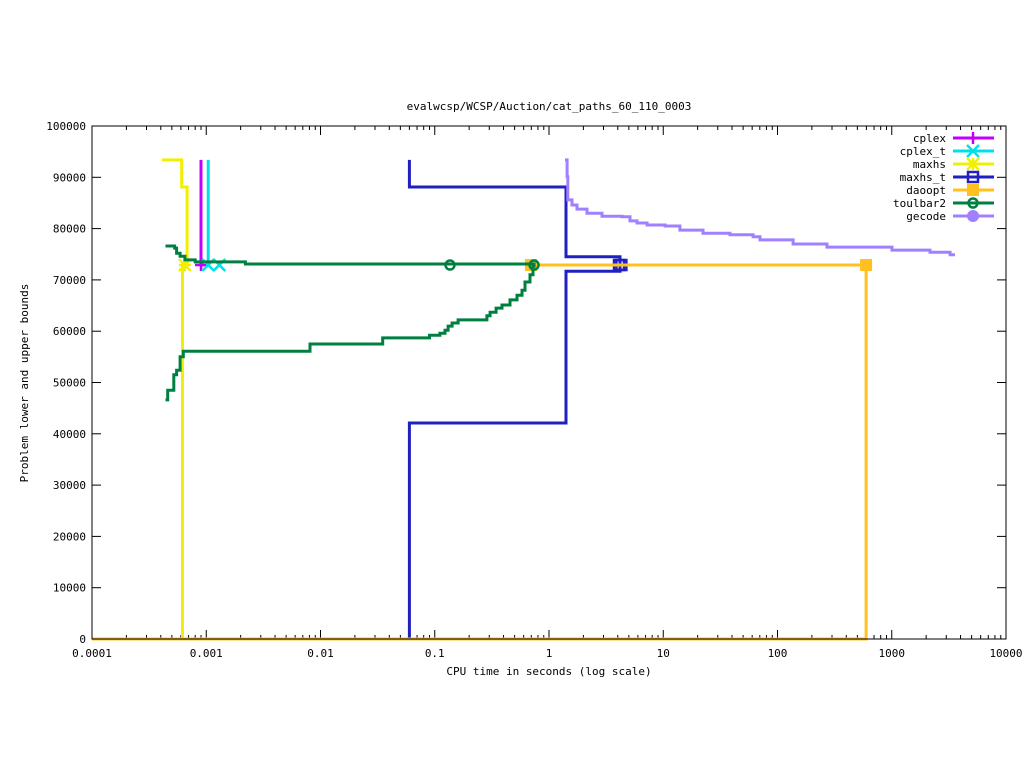  I want to click on y-tick-label: 40000, so click(69, 434).